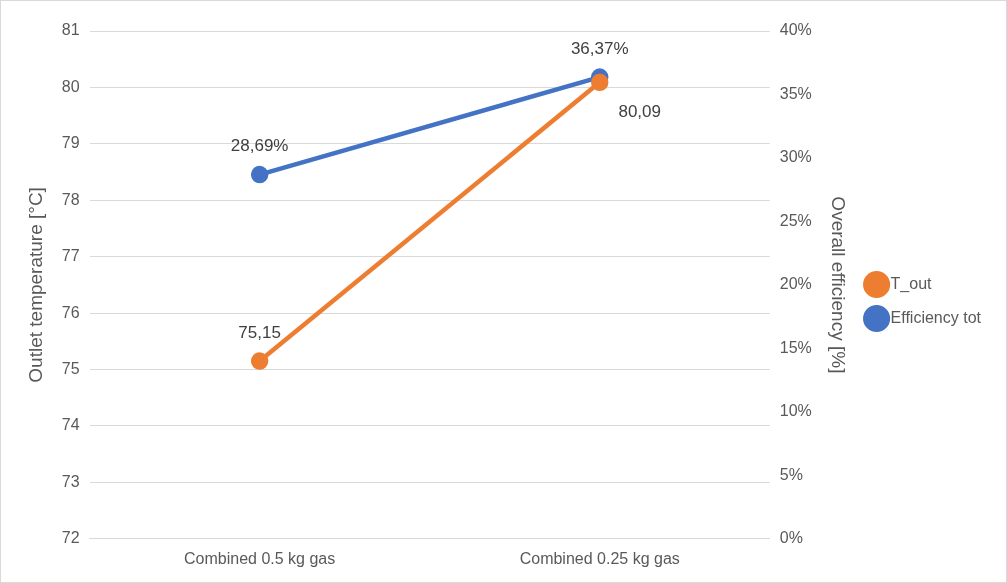 The height and width of the screenshot is (583, 1007). Describe the element at coordinates (795, 157) in the screenshot. I see `y2-tick-label: 30%` at that location.